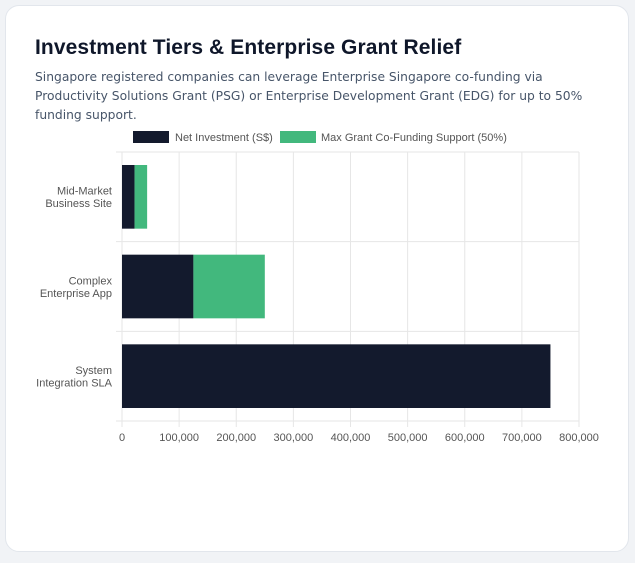 This screenshot has width=635, height=563. What do you see at coordinates (351, 438) in the screenshot?
I see `x-tick-label: 400,000` at bounding box center [351, 438].